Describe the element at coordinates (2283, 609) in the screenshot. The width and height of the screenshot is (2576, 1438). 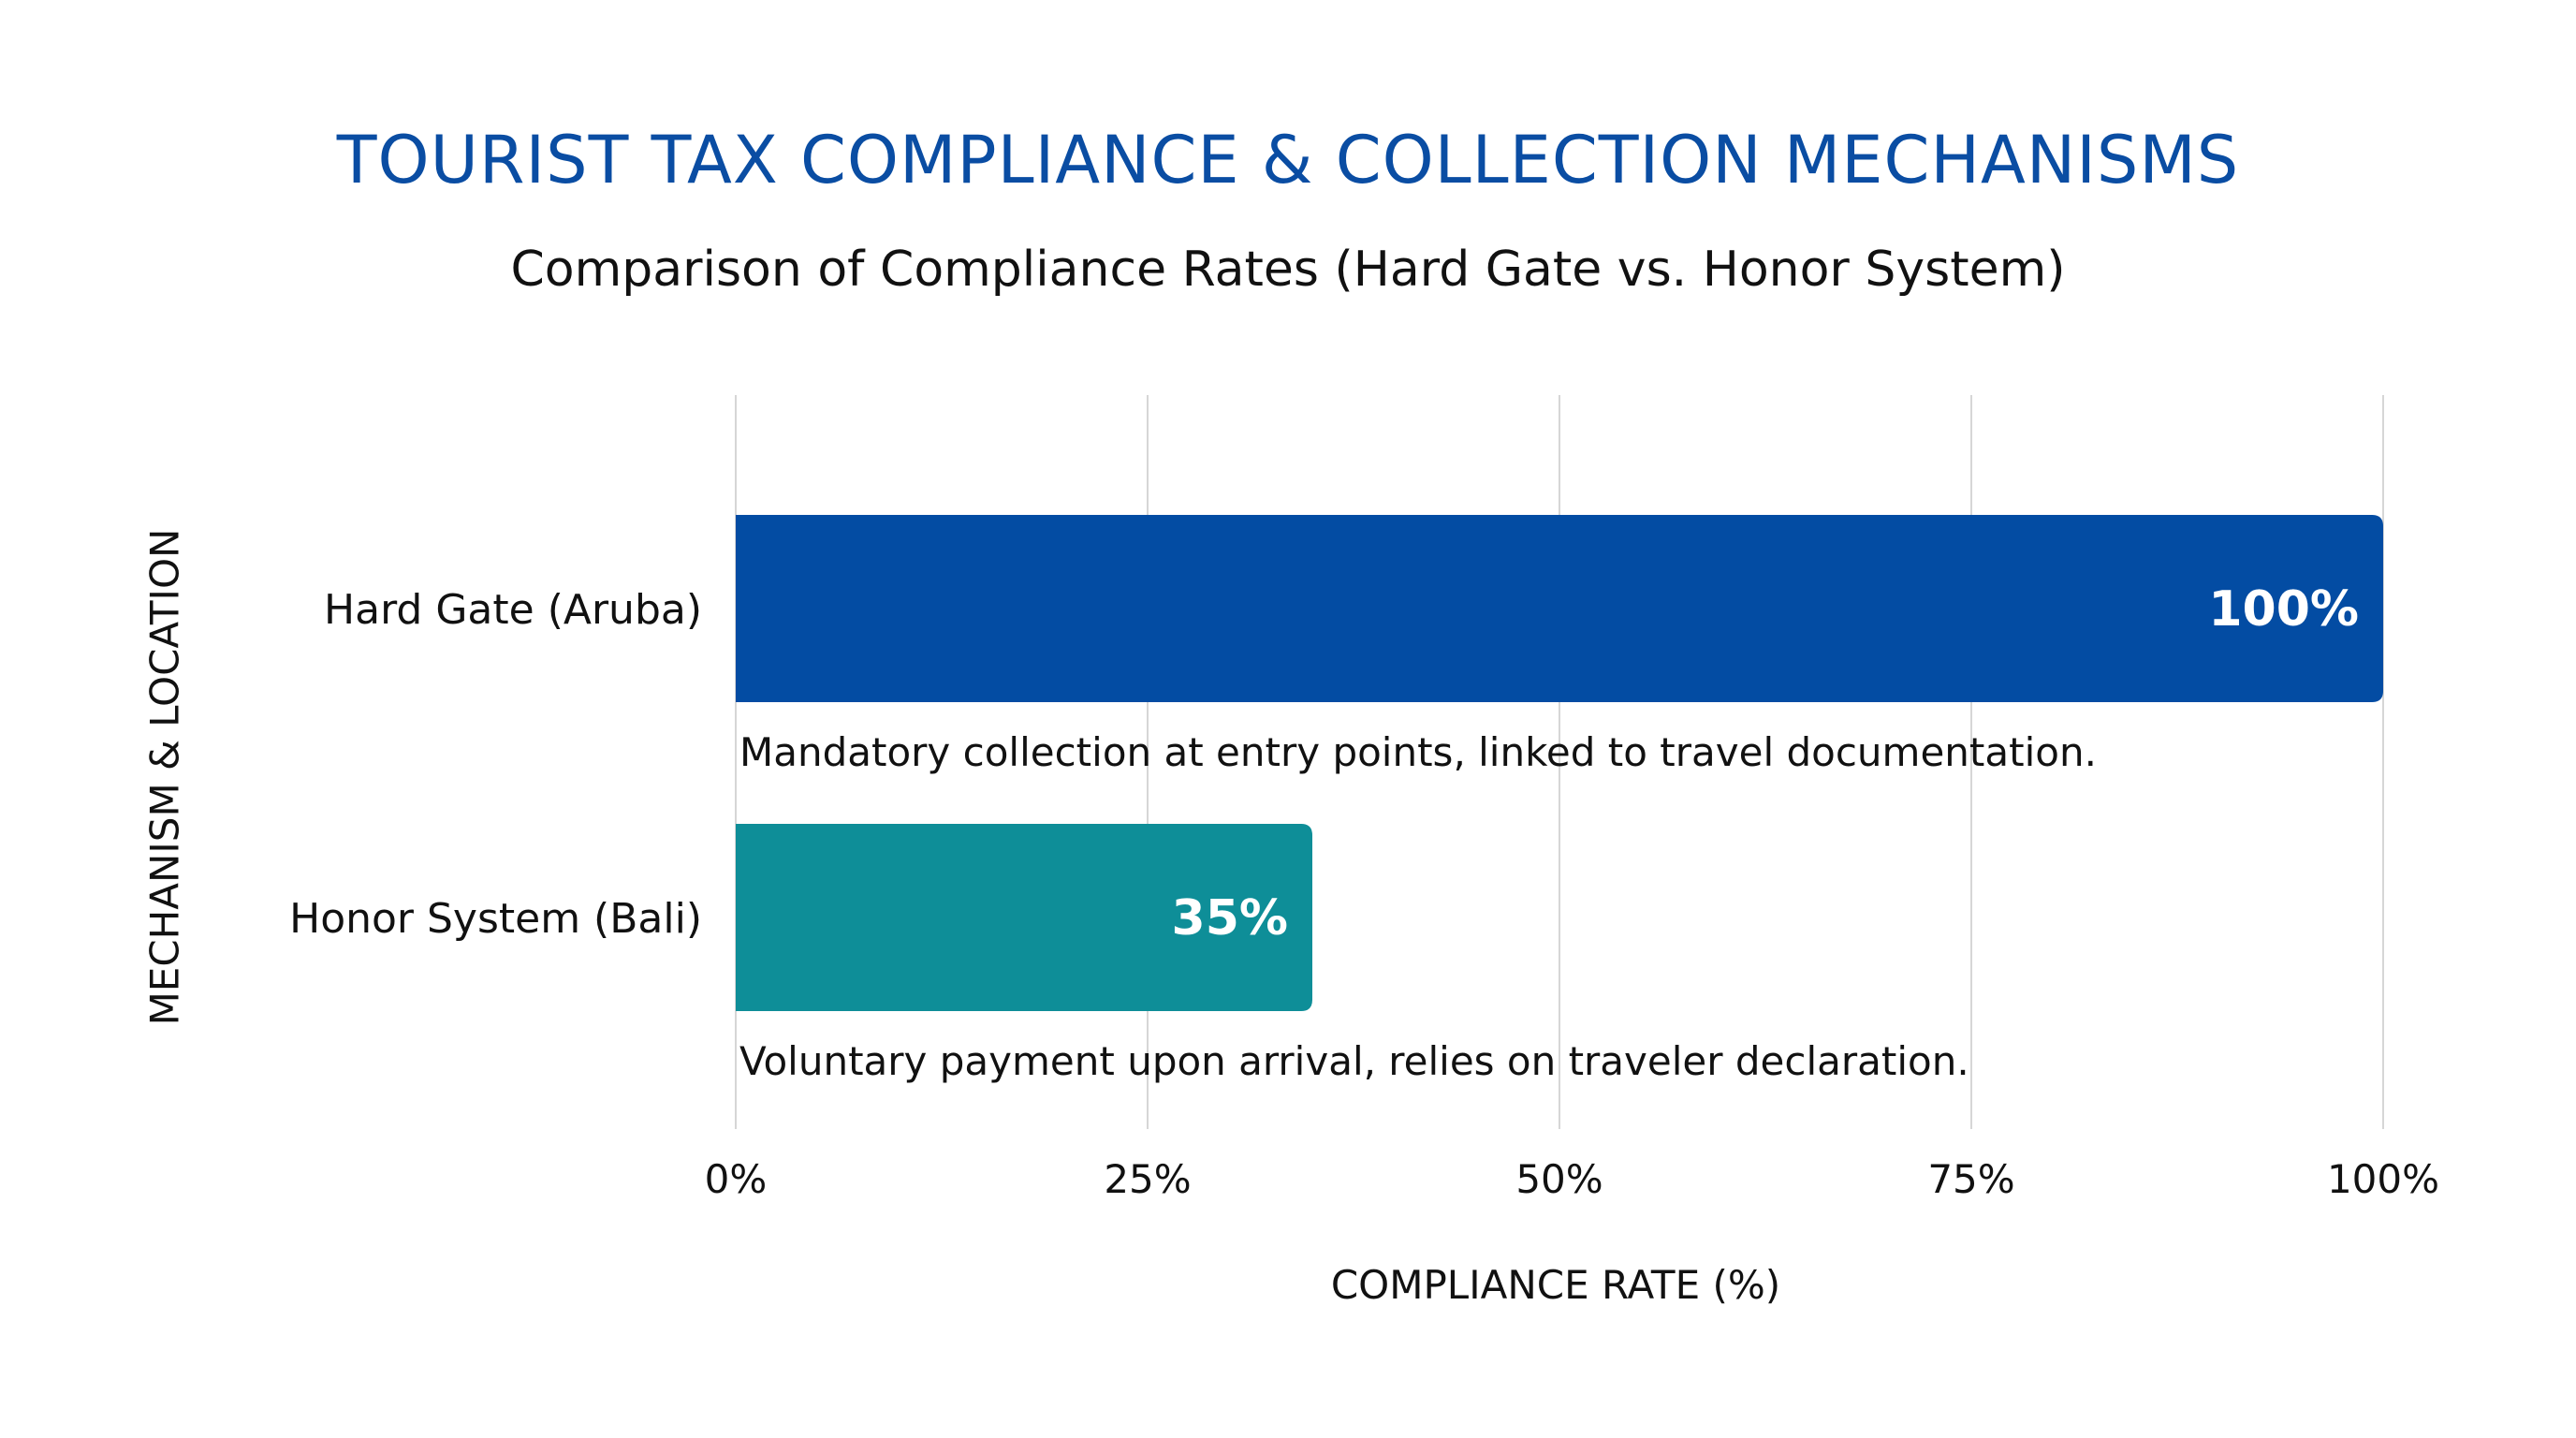
I see `data-label: 100%` at that location.